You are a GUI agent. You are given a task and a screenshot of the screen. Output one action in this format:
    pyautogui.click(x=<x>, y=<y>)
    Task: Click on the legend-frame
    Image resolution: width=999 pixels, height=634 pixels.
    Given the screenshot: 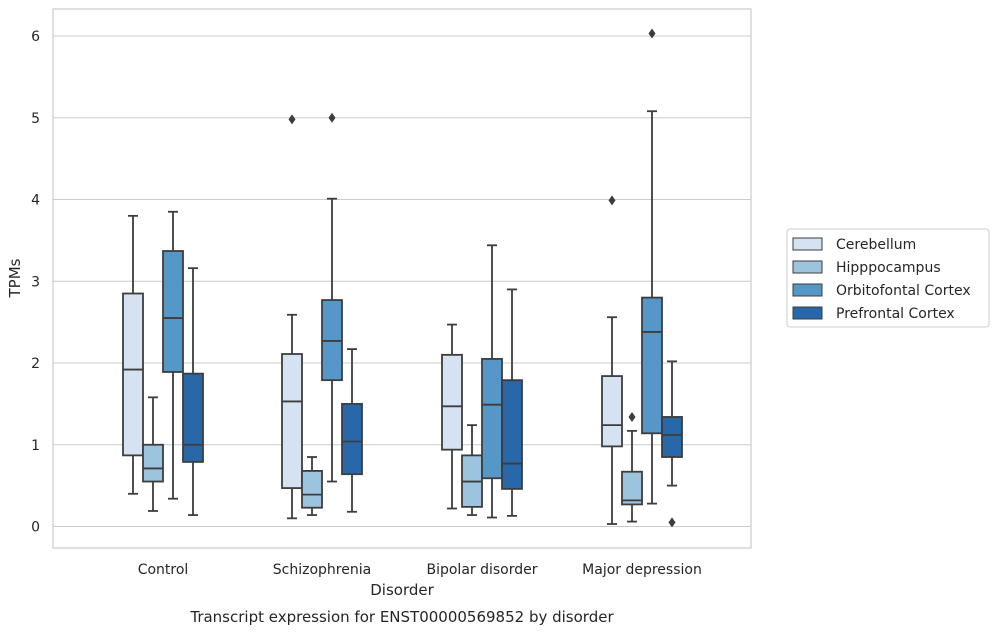 What is the action you would take?
    pyautogui.click(x=888, y=278)
    